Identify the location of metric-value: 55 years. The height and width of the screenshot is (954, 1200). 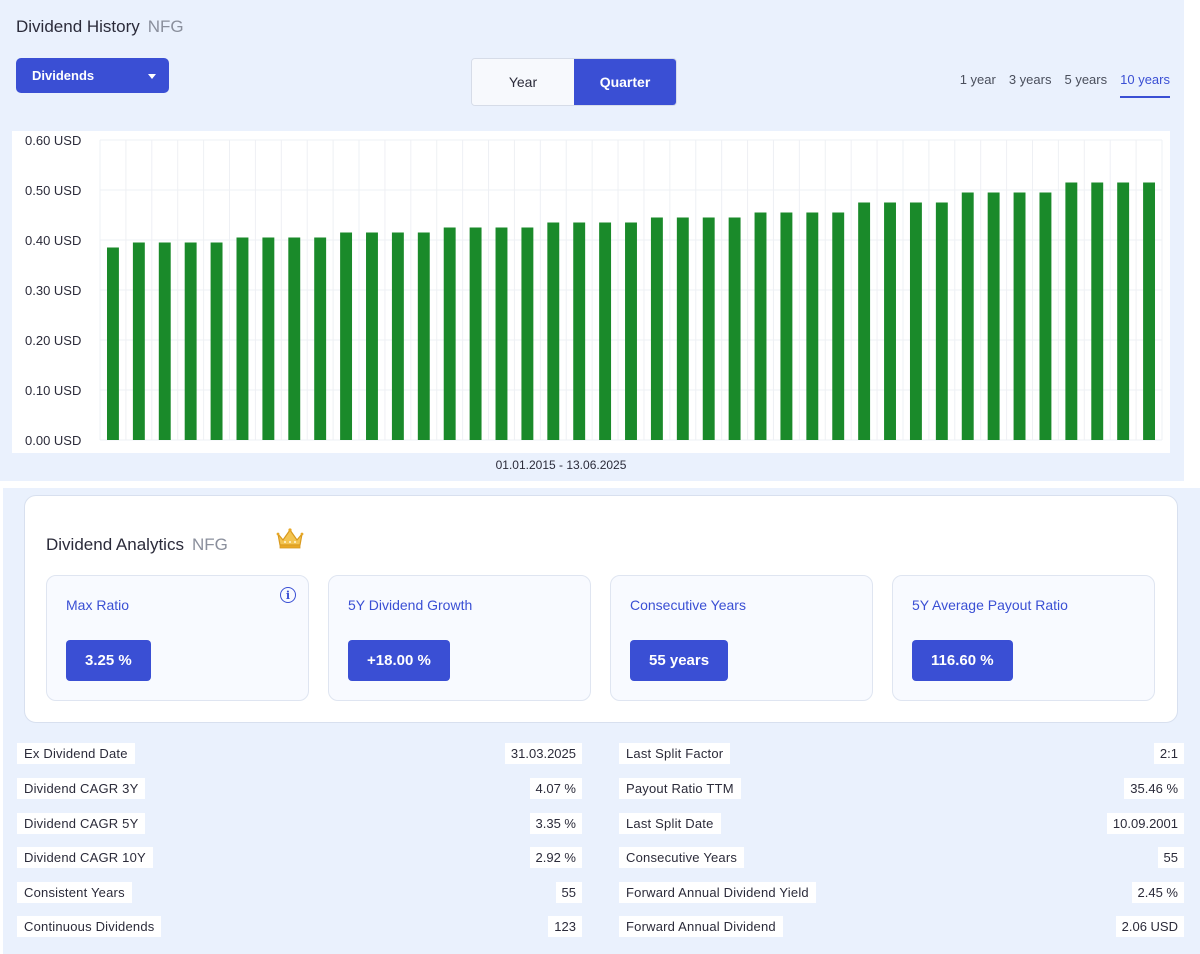
(679, 660).